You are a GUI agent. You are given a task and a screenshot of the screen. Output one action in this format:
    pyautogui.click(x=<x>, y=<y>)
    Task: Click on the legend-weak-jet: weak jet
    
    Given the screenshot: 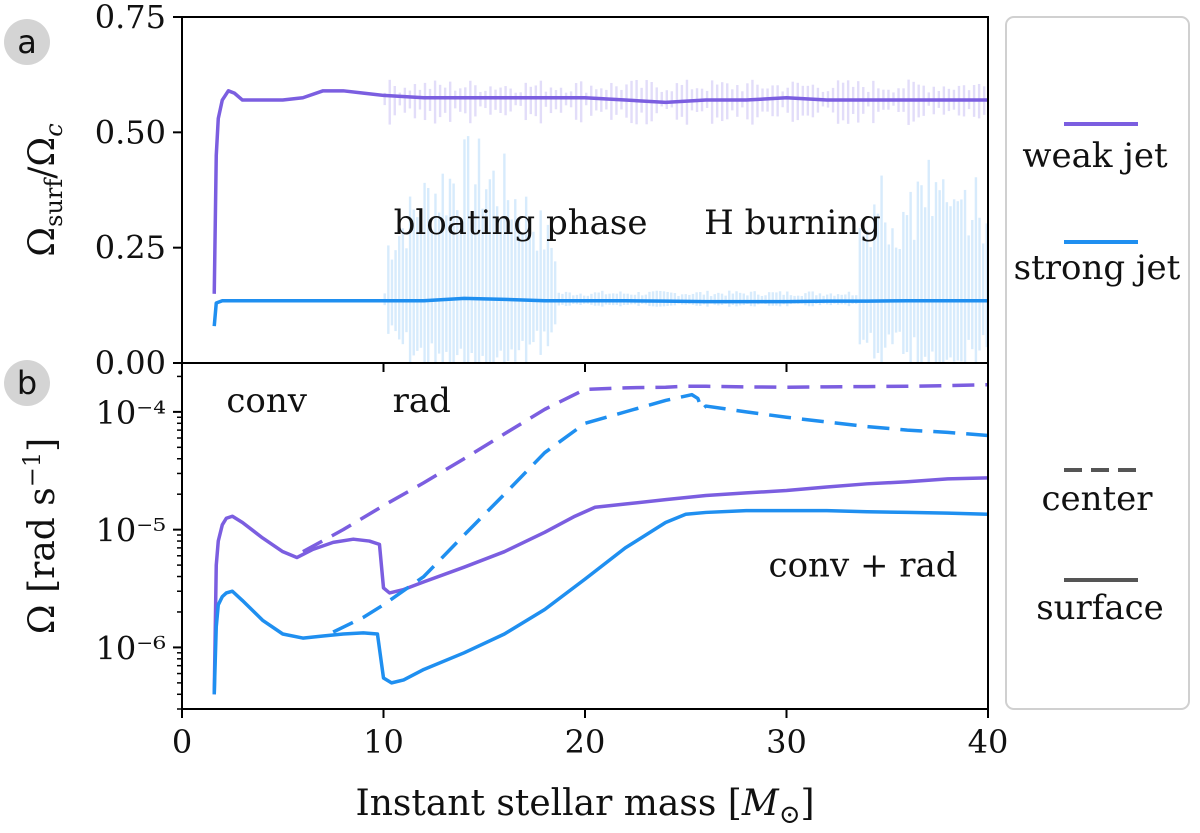 What is the action you would take?
    pyautogui.click(x=1095, y=156)
    